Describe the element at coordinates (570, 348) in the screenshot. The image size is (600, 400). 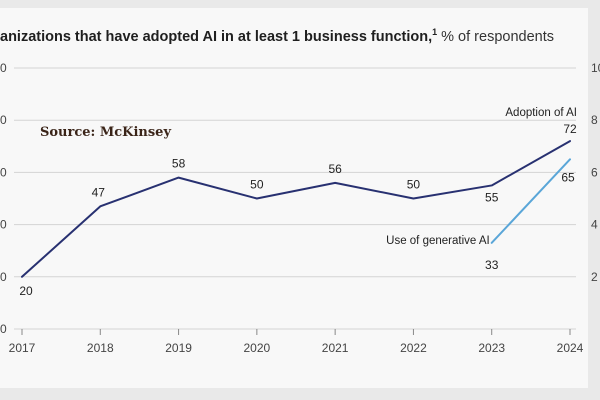
I see `x-tick-label: 2024` at that location.